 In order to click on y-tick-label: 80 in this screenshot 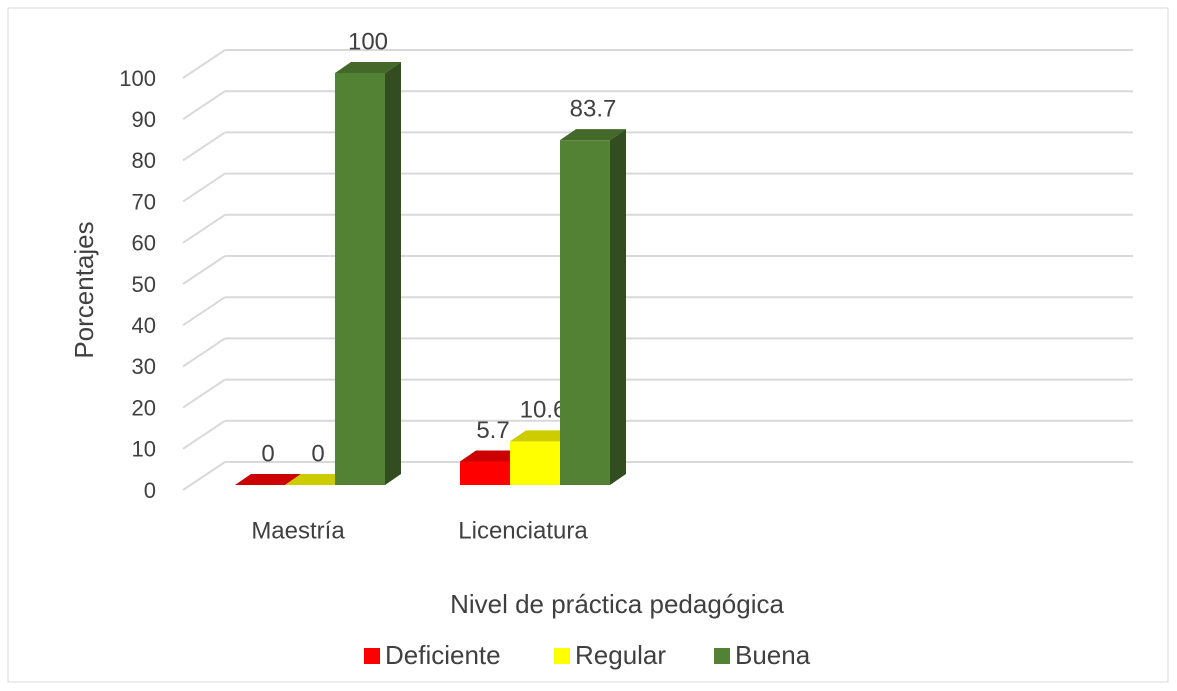, I will do `click(144, 160)`.